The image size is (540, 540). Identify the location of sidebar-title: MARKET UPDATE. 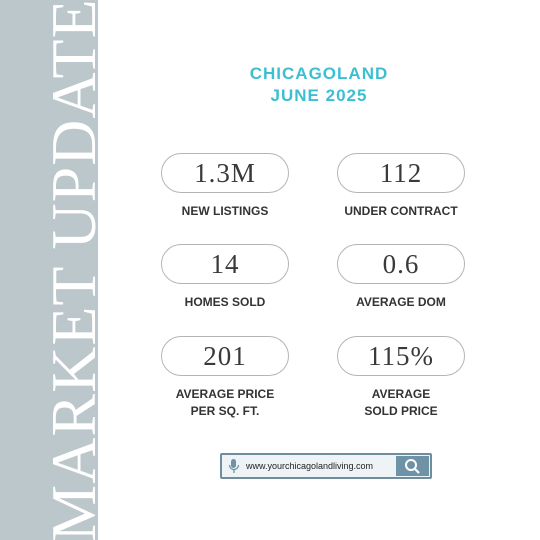
(68, 270).